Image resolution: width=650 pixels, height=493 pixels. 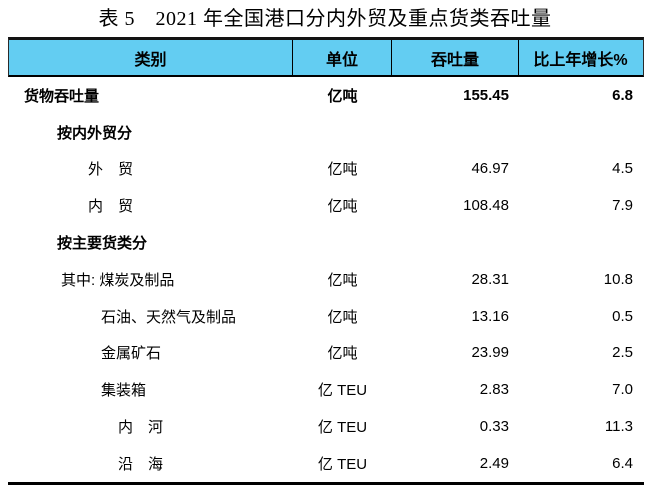 I want to click on growth-cell: 7.0, so click(x=622, y=390).